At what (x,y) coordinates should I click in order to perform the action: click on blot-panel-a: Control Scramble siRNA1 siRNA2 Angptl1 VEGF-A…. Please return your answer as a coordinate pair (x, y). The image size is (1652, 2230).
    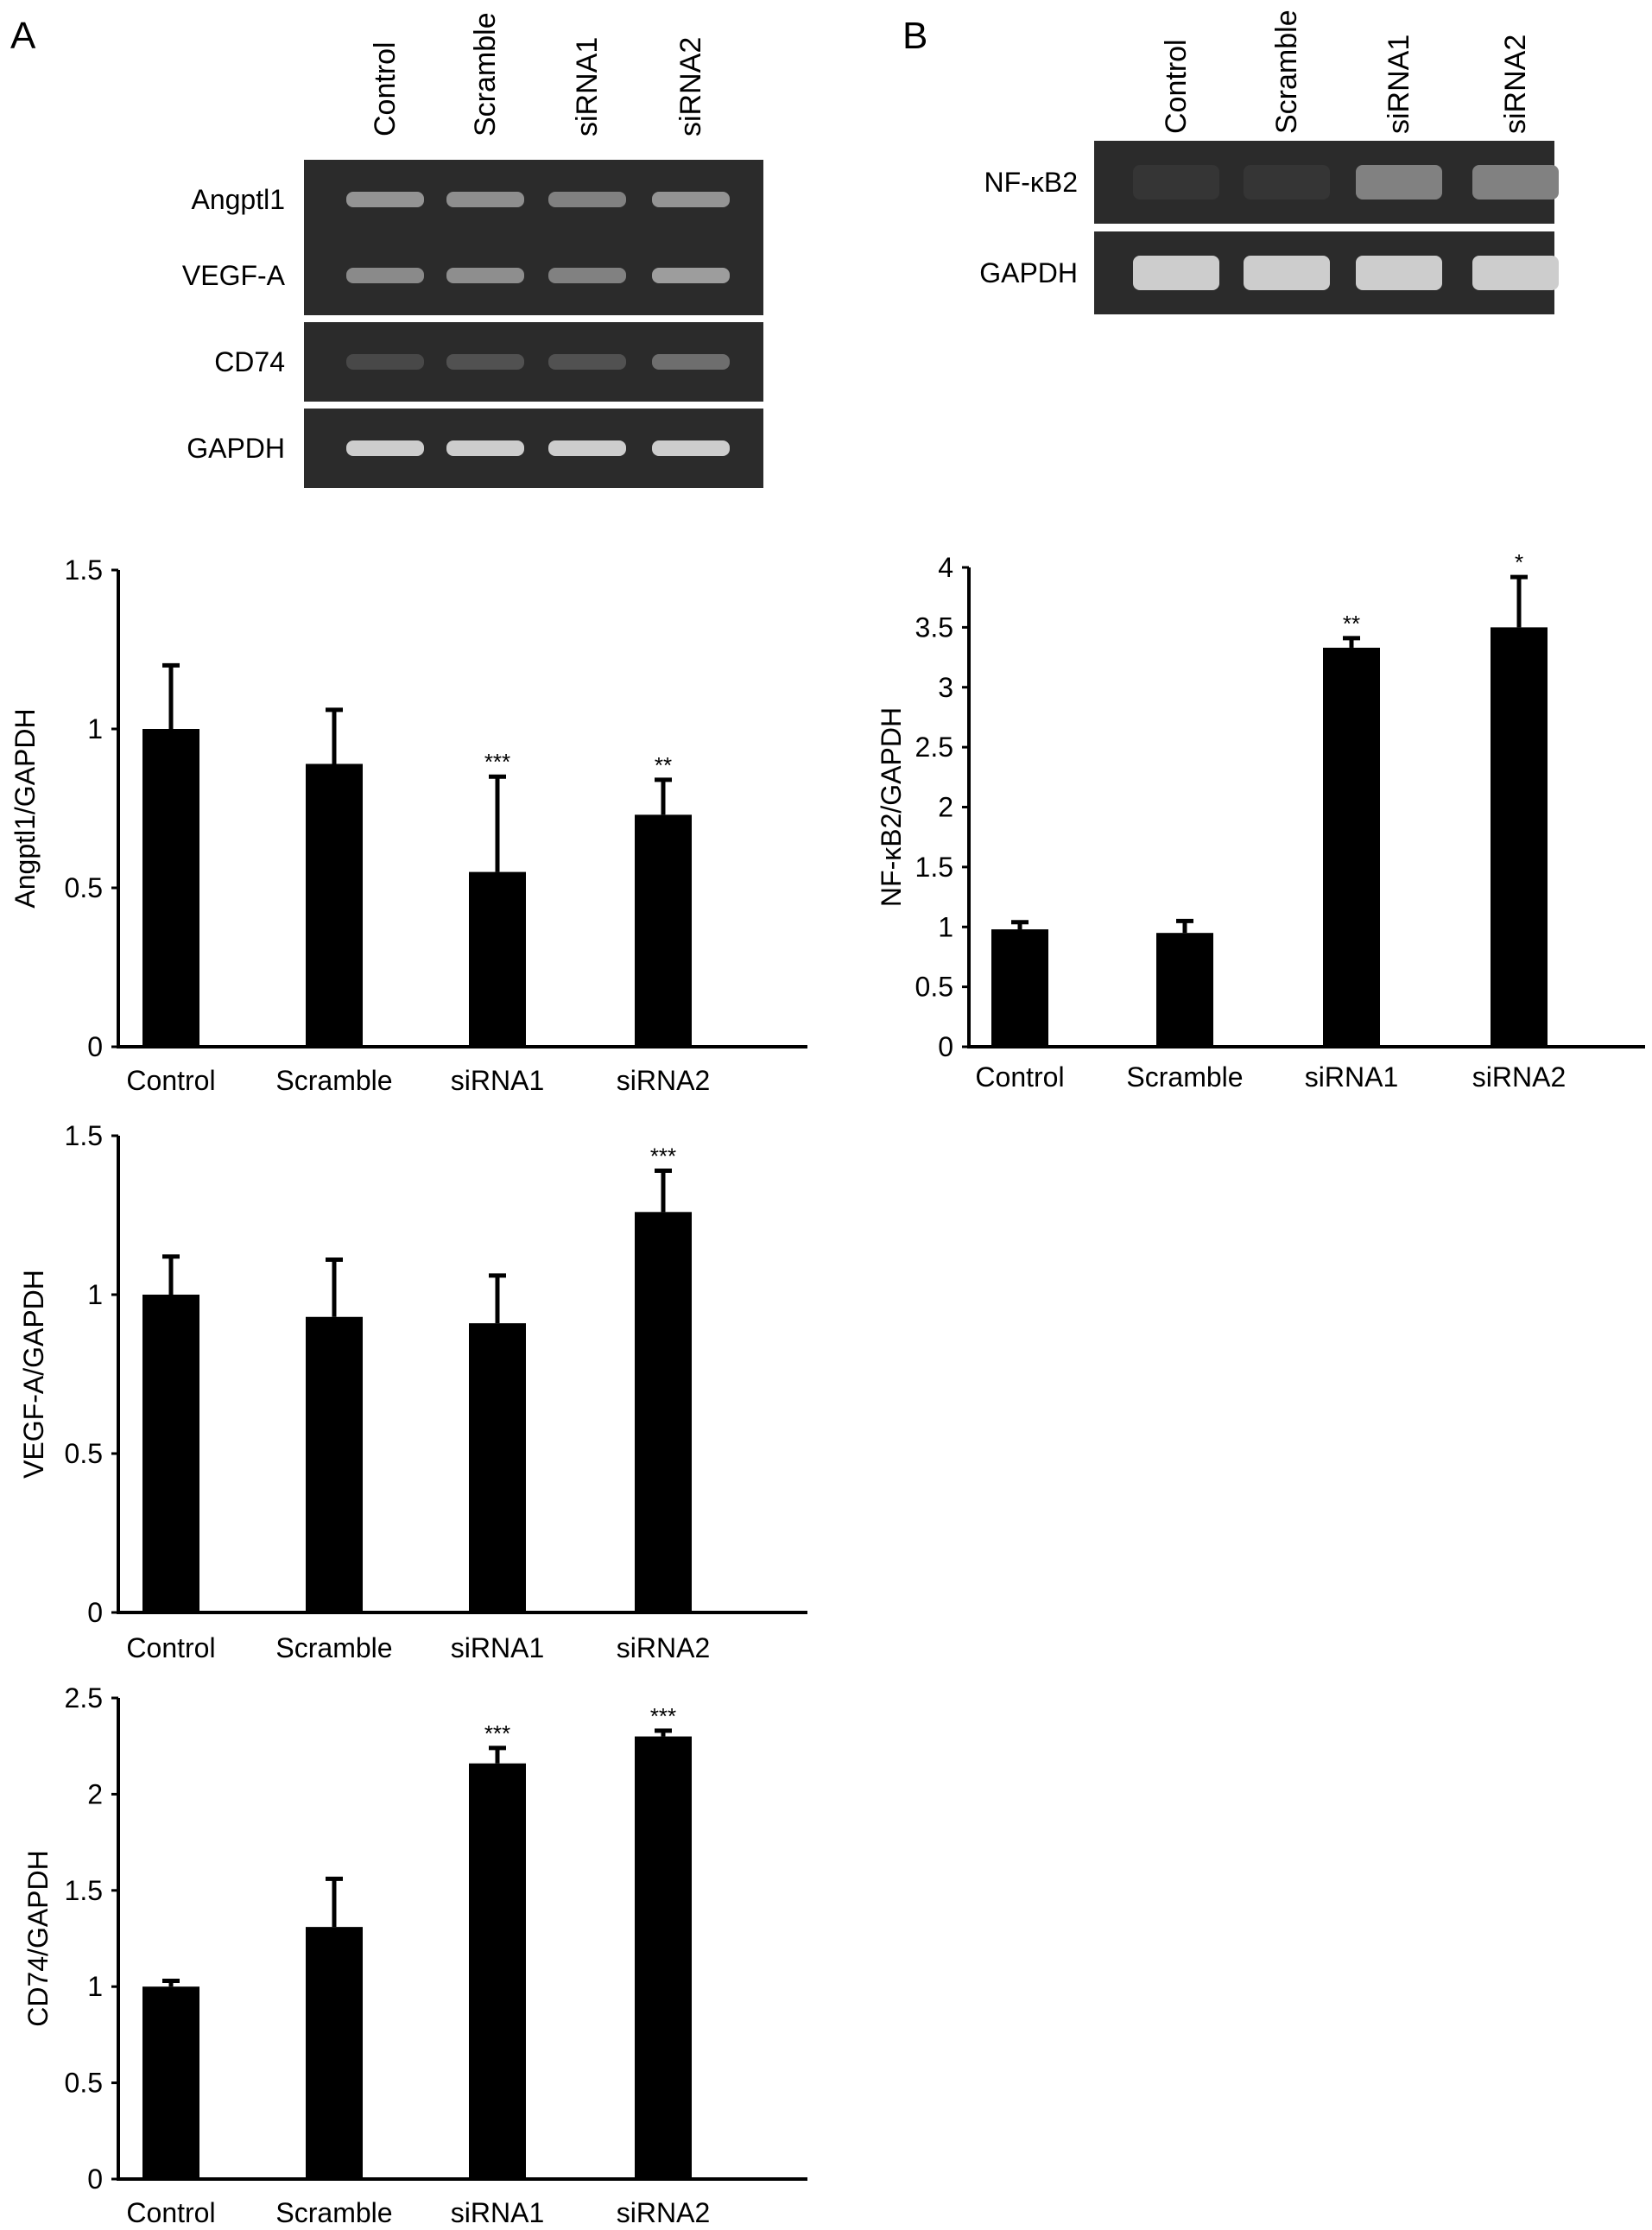
    Looking at the image, I should click on (472, 250).